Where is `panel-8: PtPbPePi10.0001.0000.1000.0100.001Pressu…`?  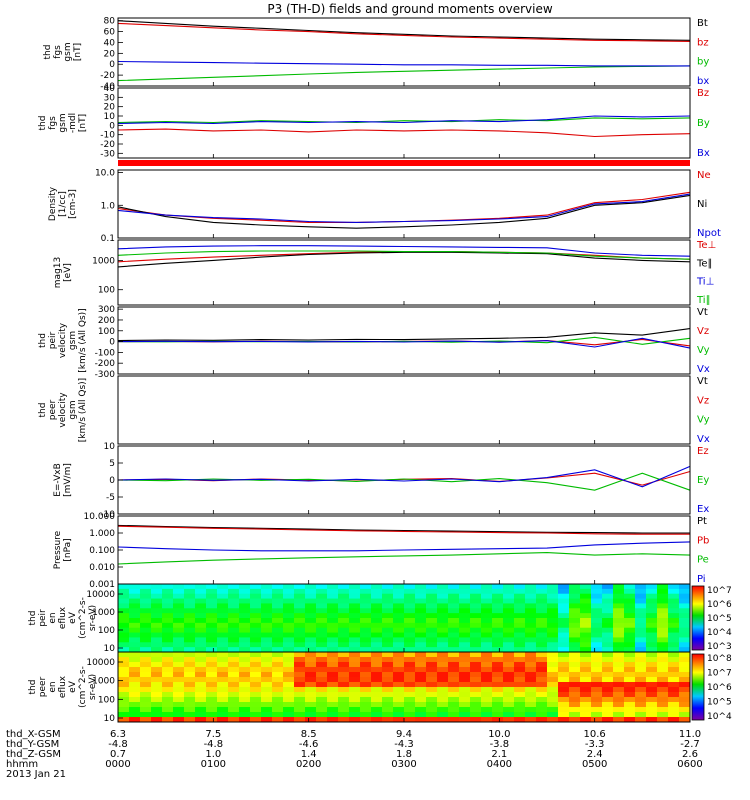 panel-8: PtPbPePi10.0001.0000.1000.0100.001Pressu… is located at coordinates (381, 551).